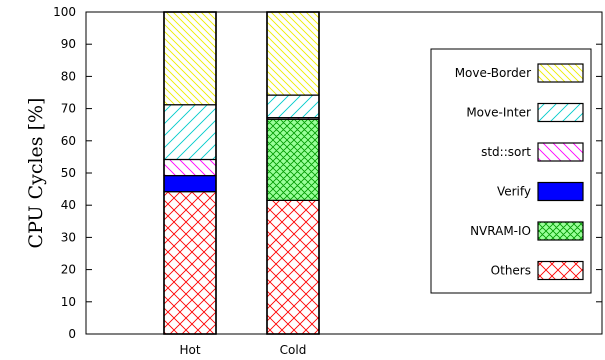 The width and height of the screenshot is (605, 360). Describe the element at coordinates (190, 183) in the screenshot. I see `bar-segment-verify-hot` at that location.